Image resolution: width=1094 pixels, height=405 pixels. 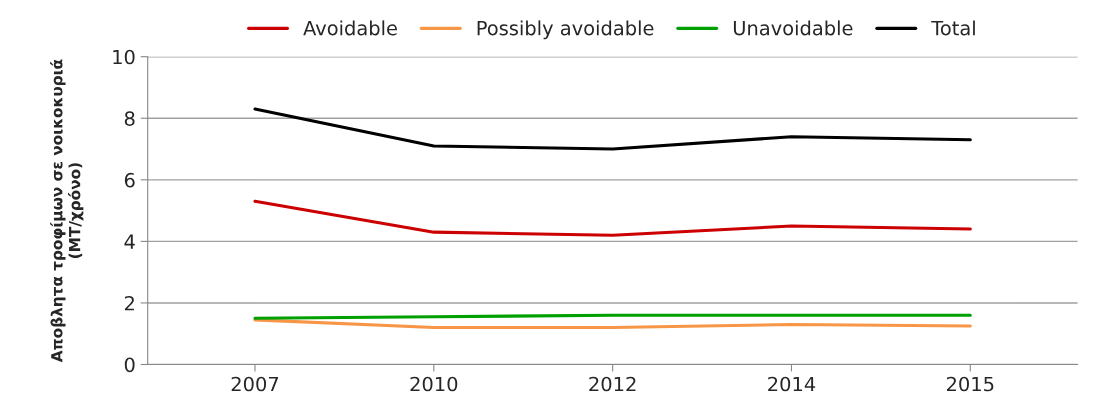 What do you see at coordinates (612, 384) in the screenshot?
I see `x-tick-label: 2012` at bounding box center [612, 384].